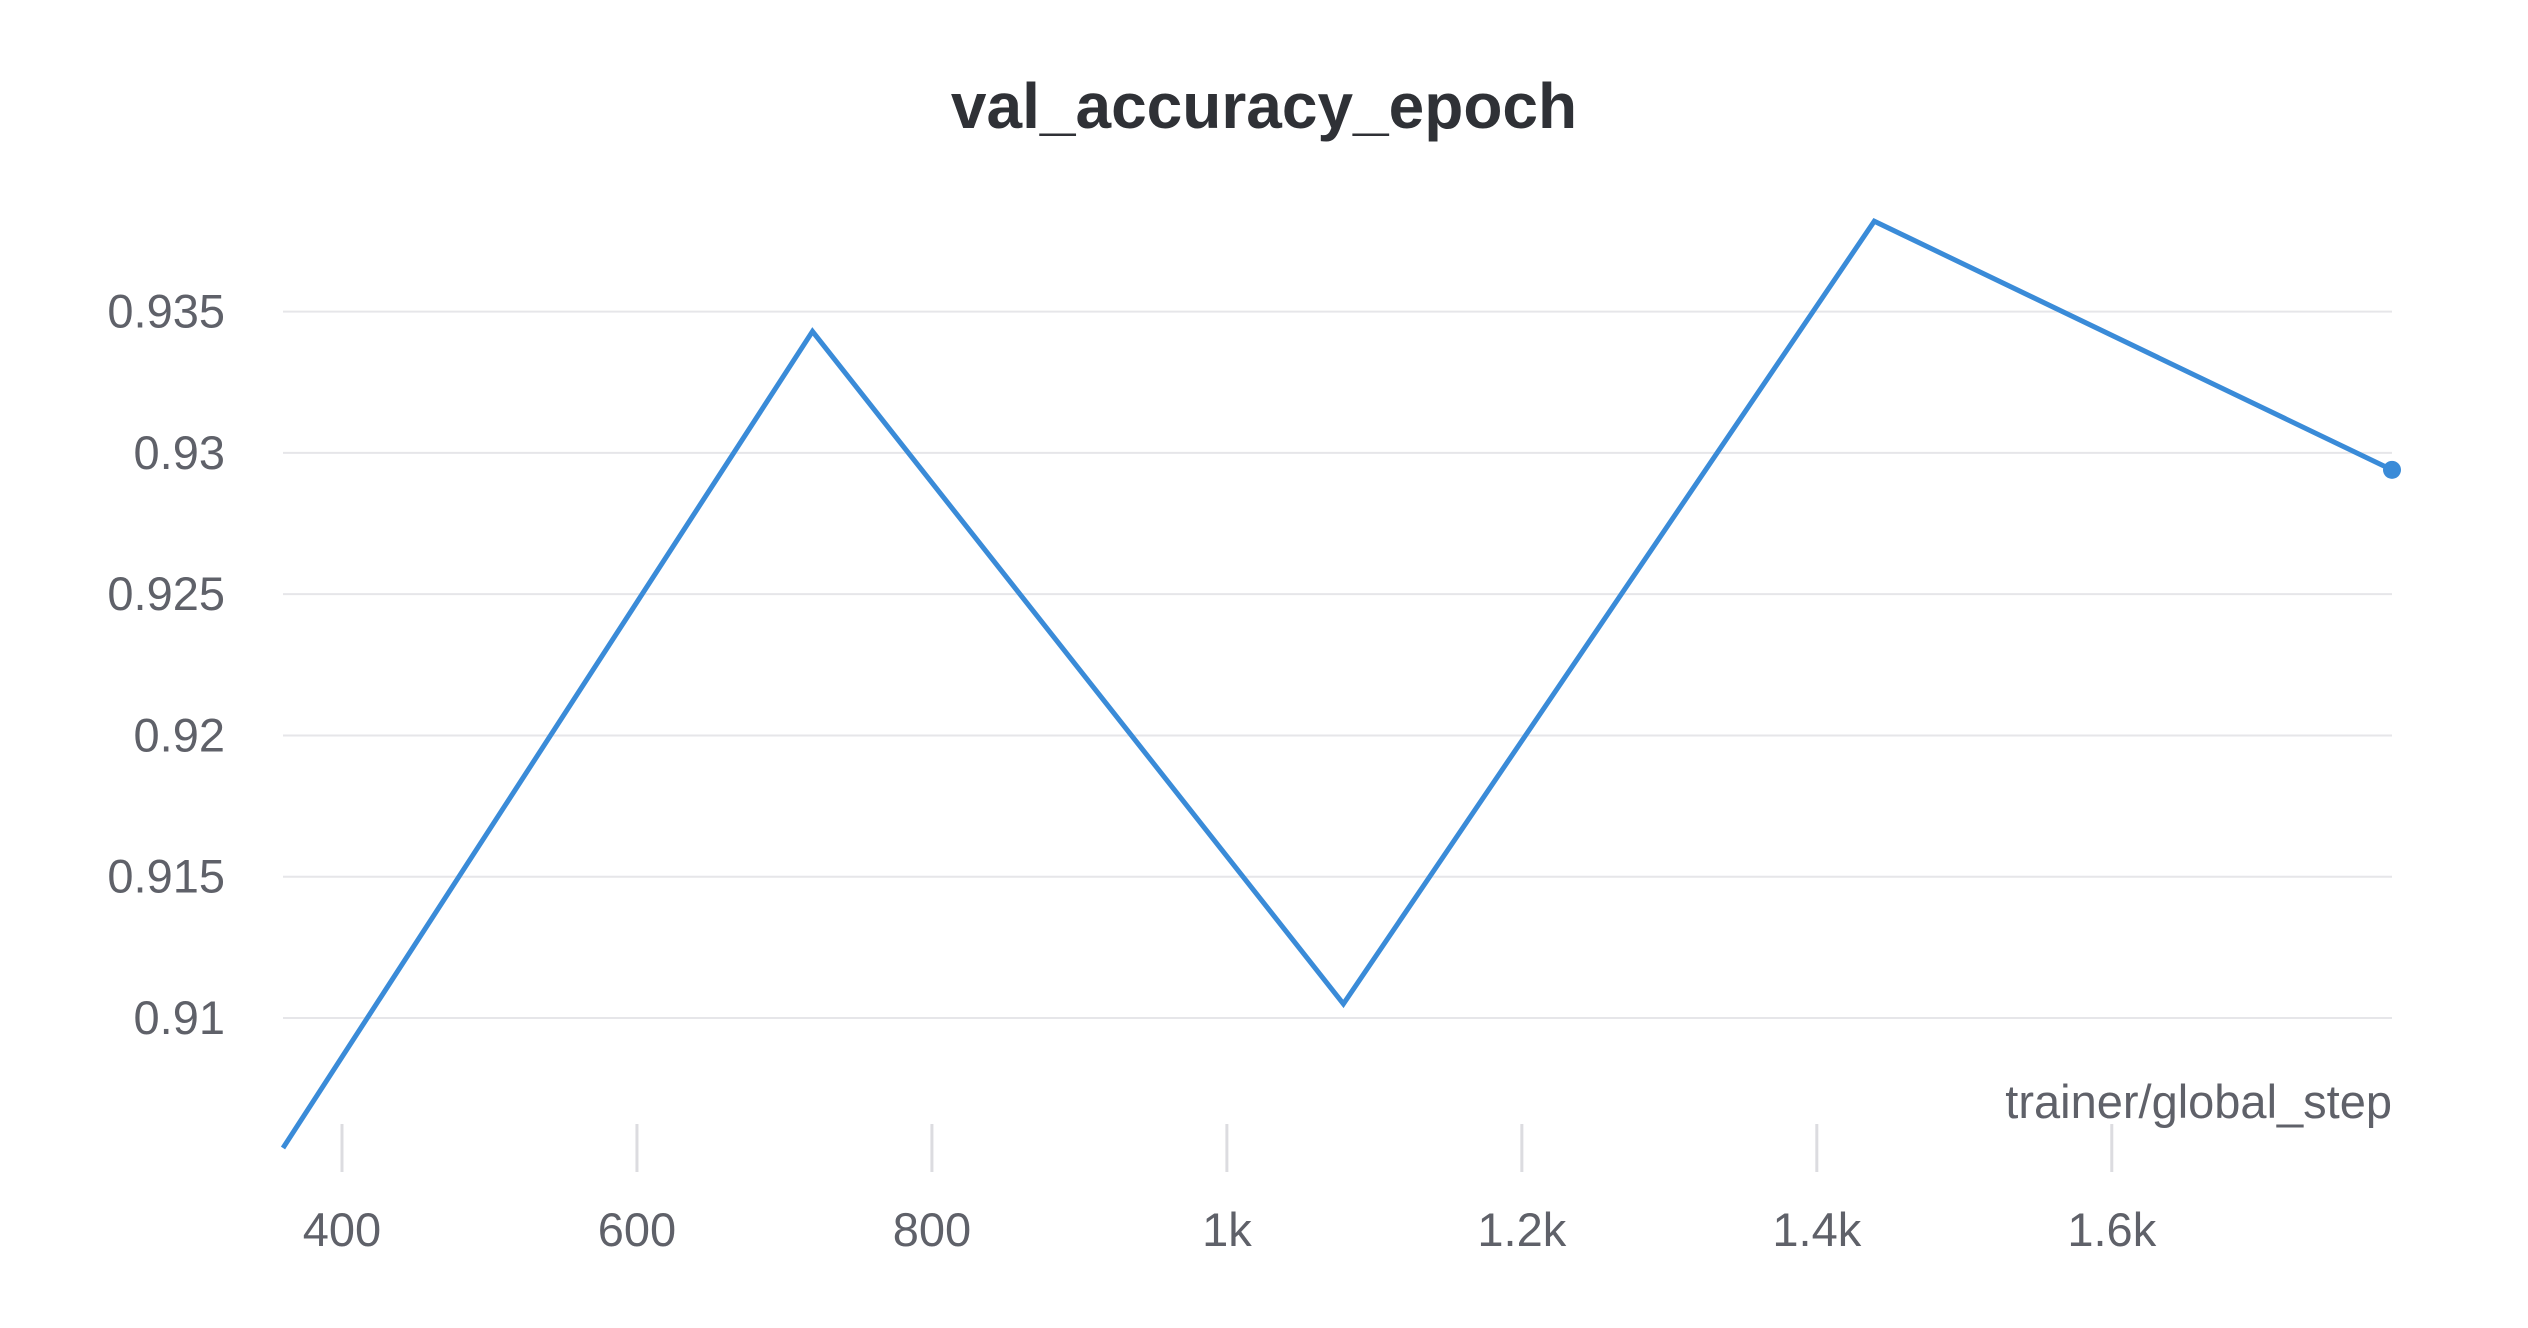  What do you see at coordinates (932, 1229) in the screenshot?
I see `x-tick-label: 800` at bounding box center [932, 1229].